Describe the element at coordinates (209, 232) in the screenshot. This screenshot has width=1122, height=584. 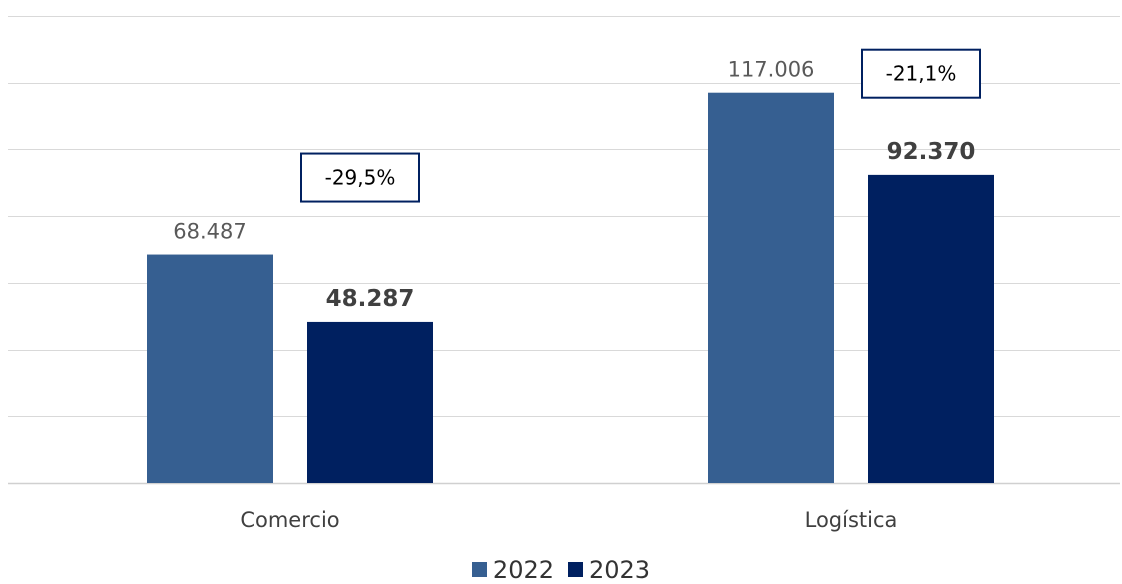
I see `data-label-2022-0: 68.487` at that location.